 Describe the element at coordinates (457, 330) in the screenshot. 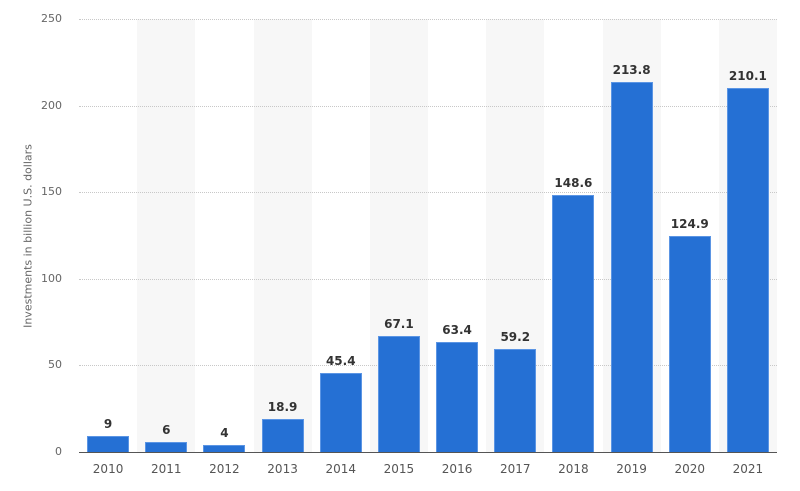

I see `value-label: 63.4` at that location.